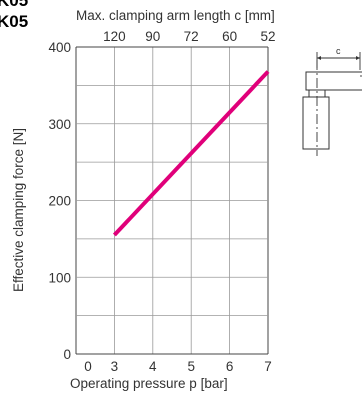 The image size is (362, 396). Describe the element at coordinates (153, 366) in the screenshot. I see `x-tick-label: 4` at that location.